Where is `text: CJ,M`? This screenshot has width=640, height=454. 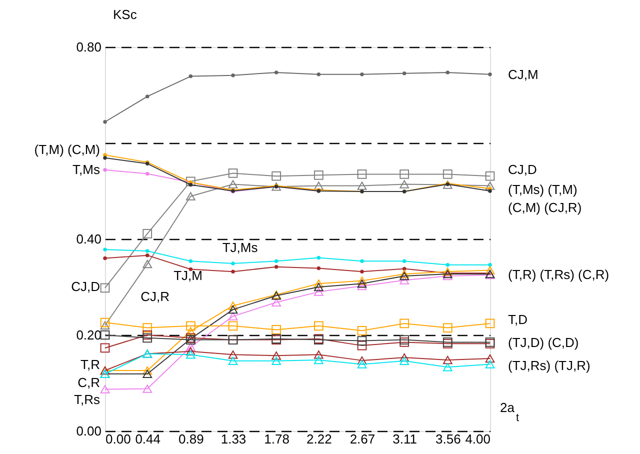 text: CJ,M is located at coordinates (523, 74).